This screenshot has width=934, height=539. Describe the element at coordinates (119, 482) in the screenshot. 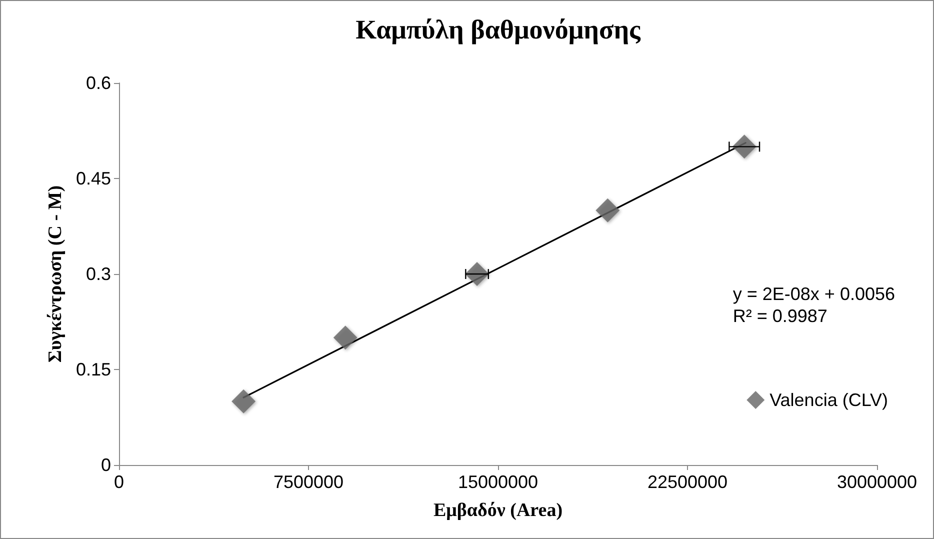

I see `x-tick-label: 0` at that location.